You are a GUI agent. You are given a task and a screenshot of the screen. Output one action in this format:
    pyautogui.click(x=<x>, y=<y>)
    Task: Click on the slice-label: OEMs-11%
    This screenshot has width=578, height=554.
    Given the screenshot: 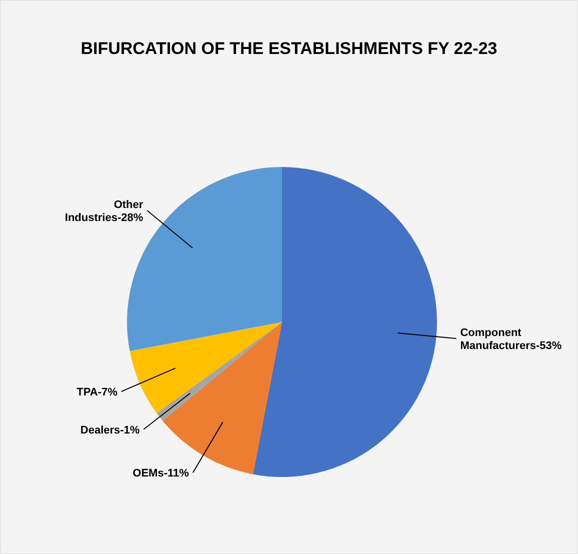 What is the action you would take?
    pyautogui.click(x=161, y=474)
    